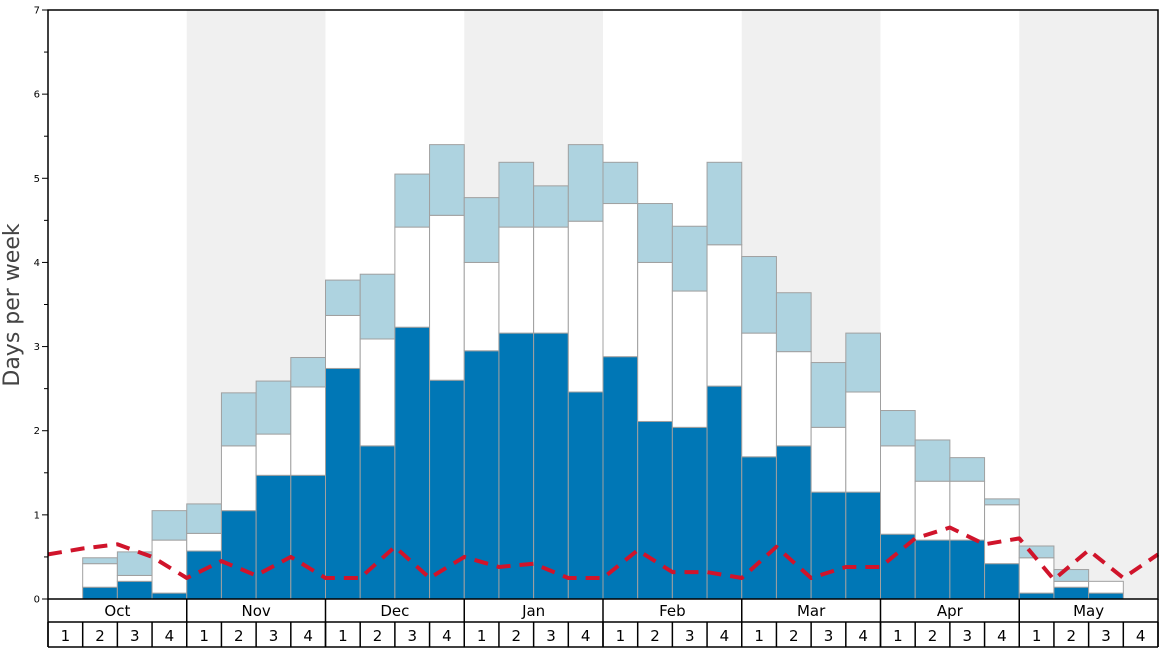  I want to click on y-tick-label: 7, so click(37, 11).